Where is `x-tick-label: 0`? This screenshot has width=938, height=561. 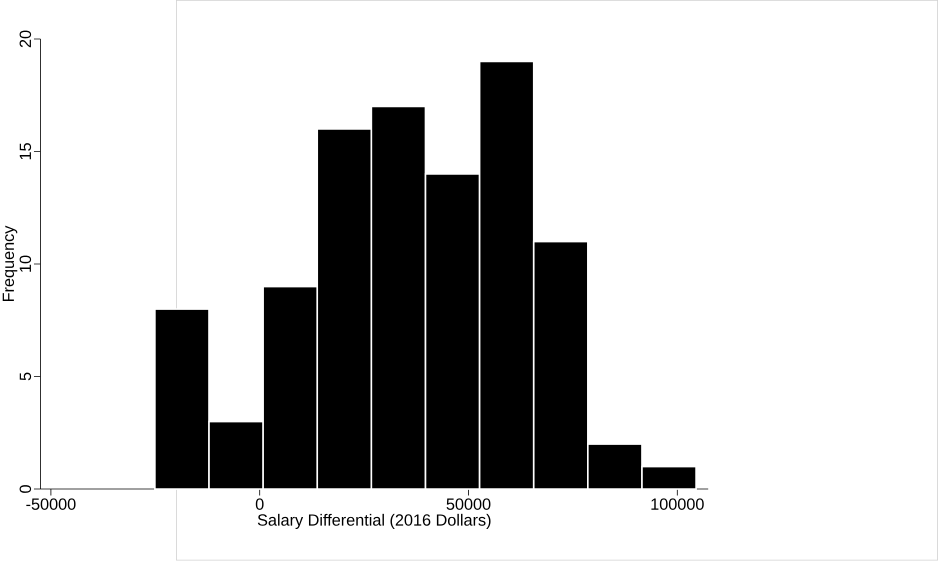 x-tick-label: 0 is located at coordinates (260, 504).